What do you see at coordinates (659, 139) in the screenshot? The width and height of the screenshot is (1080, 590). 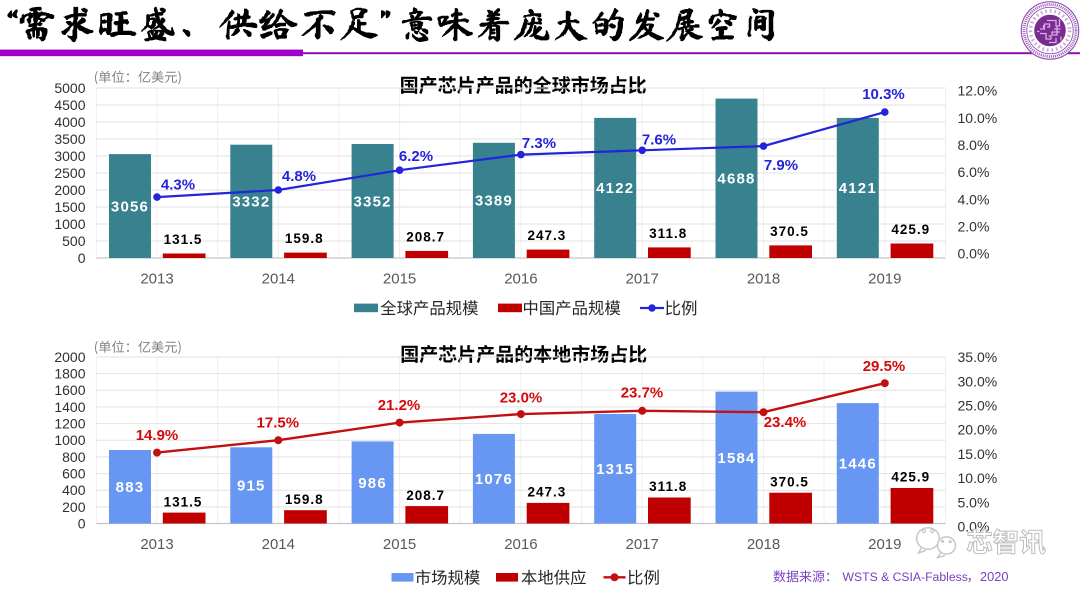 I see `svg-text: 7.6%` at bounding box center [659, 139].